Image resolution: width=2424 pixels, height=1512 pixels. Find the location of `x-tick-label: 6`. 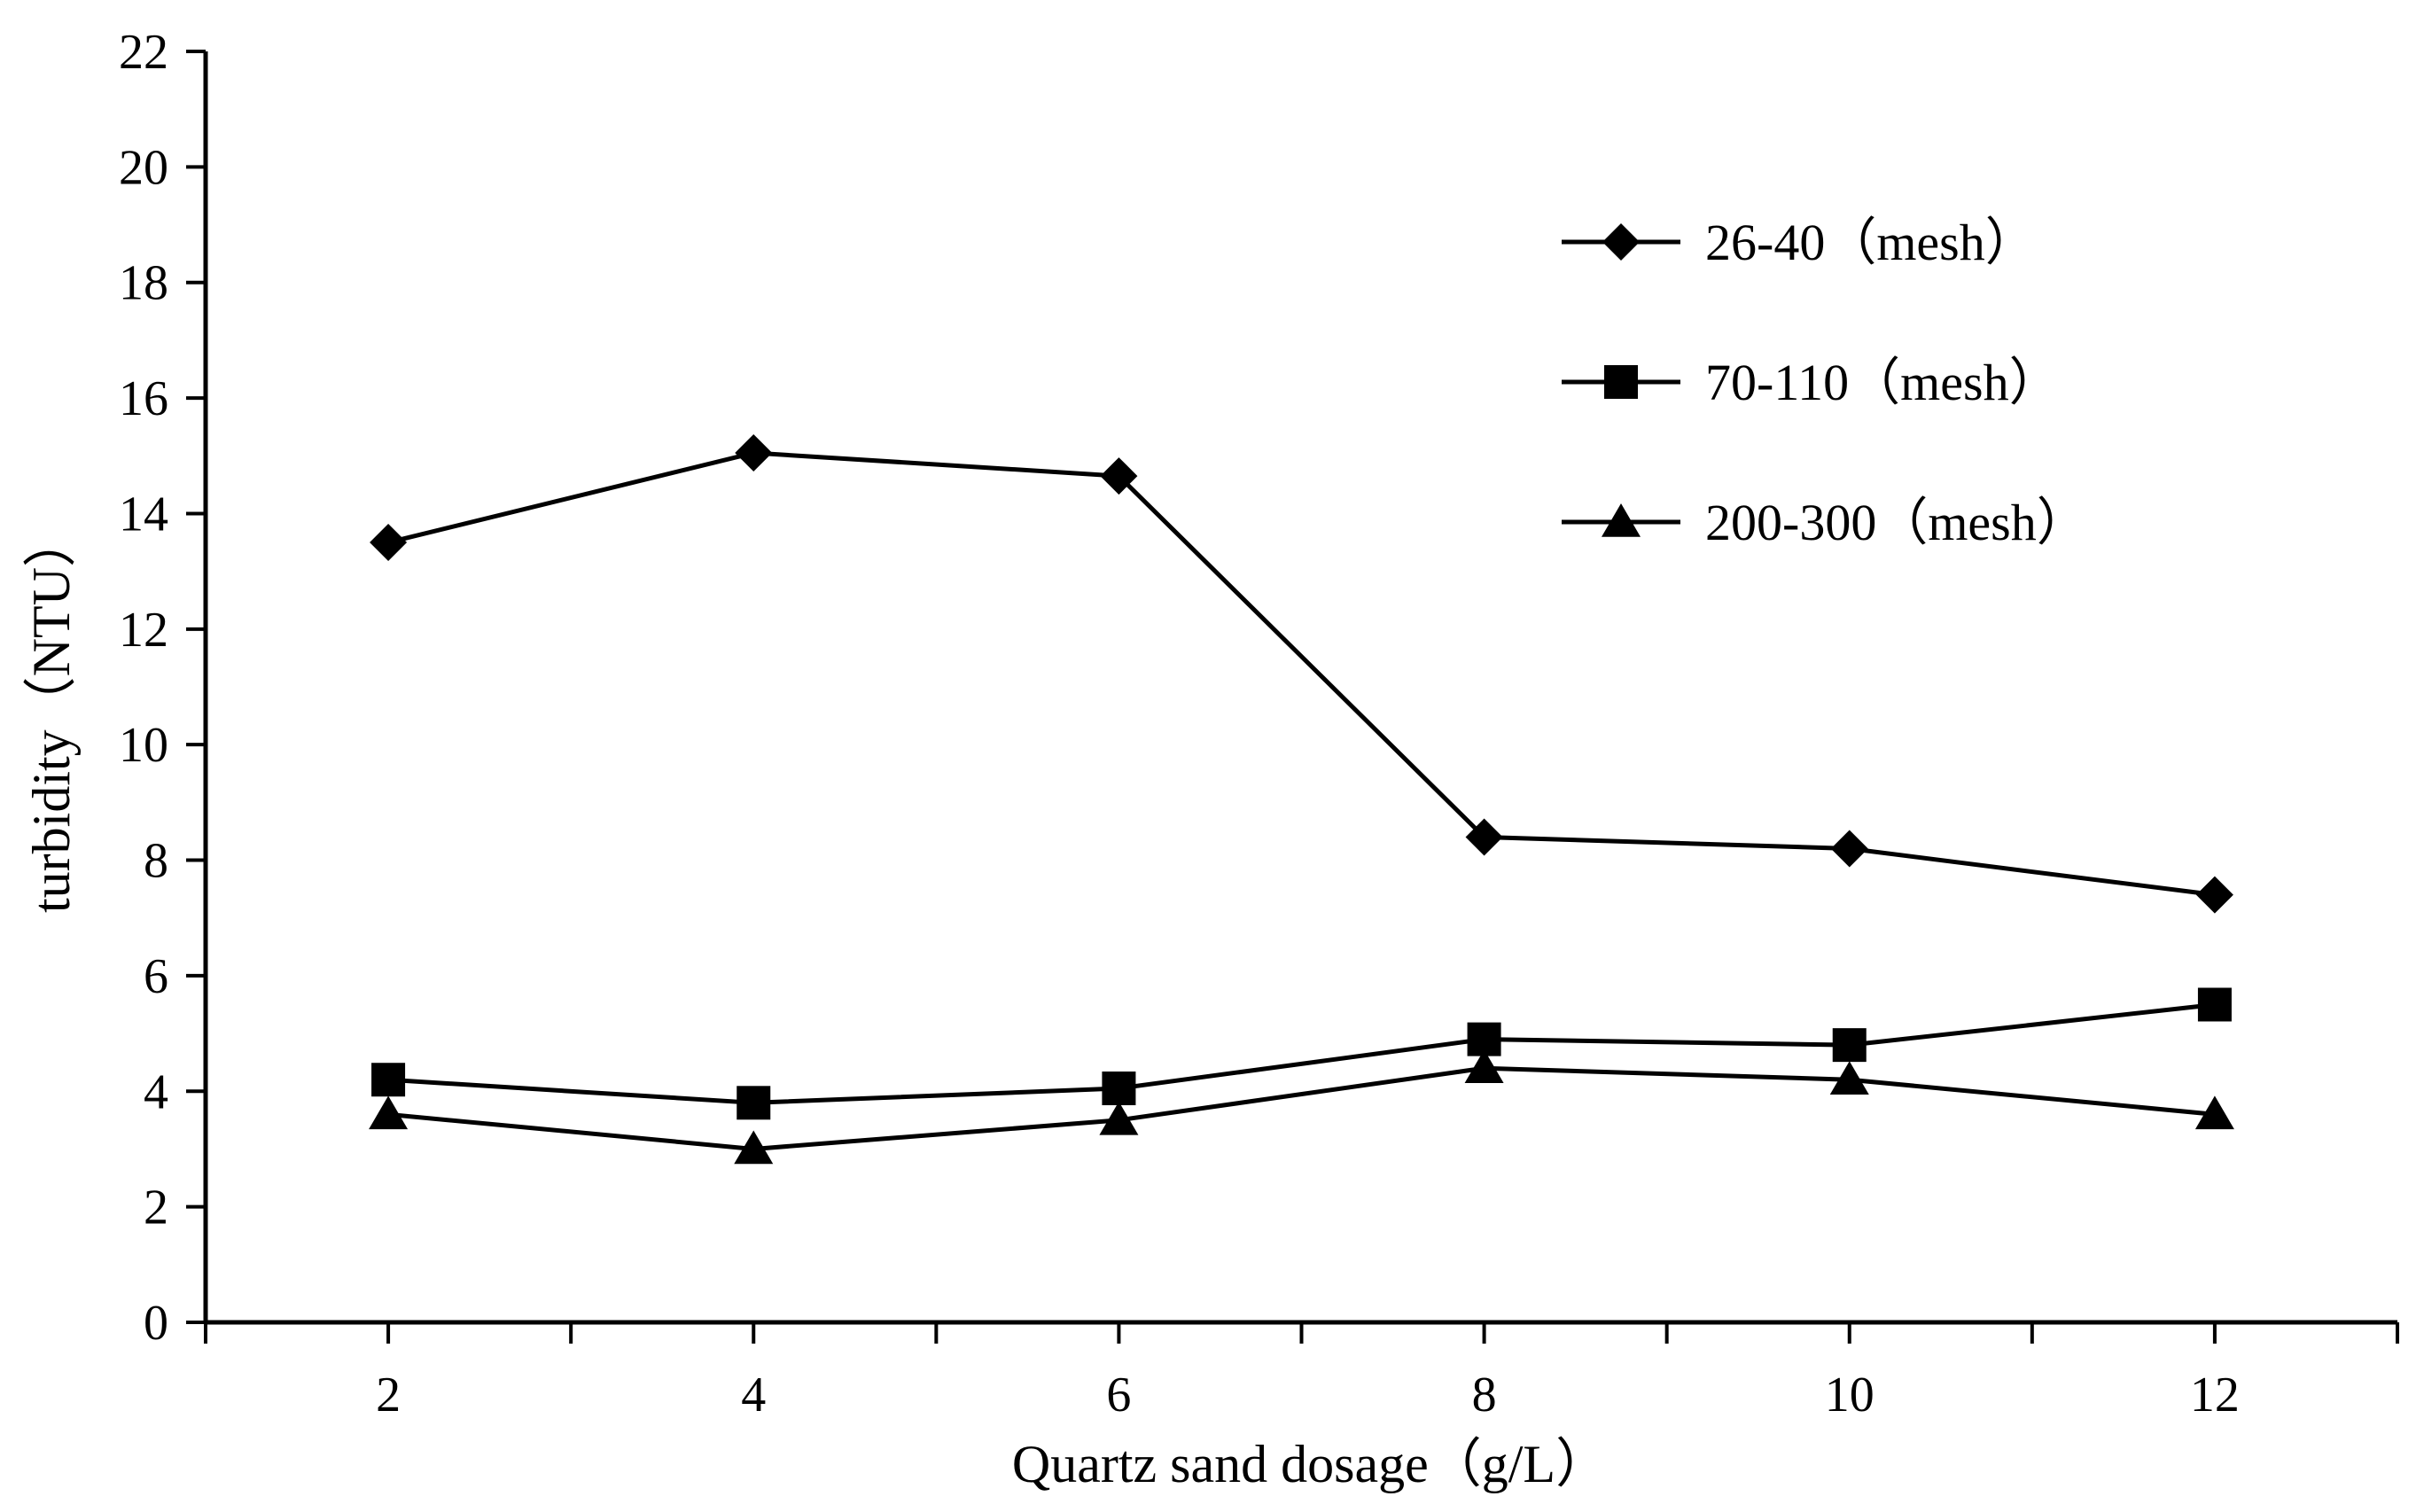

x-tick-label: 6 is located at coordinates (1118, 1395).